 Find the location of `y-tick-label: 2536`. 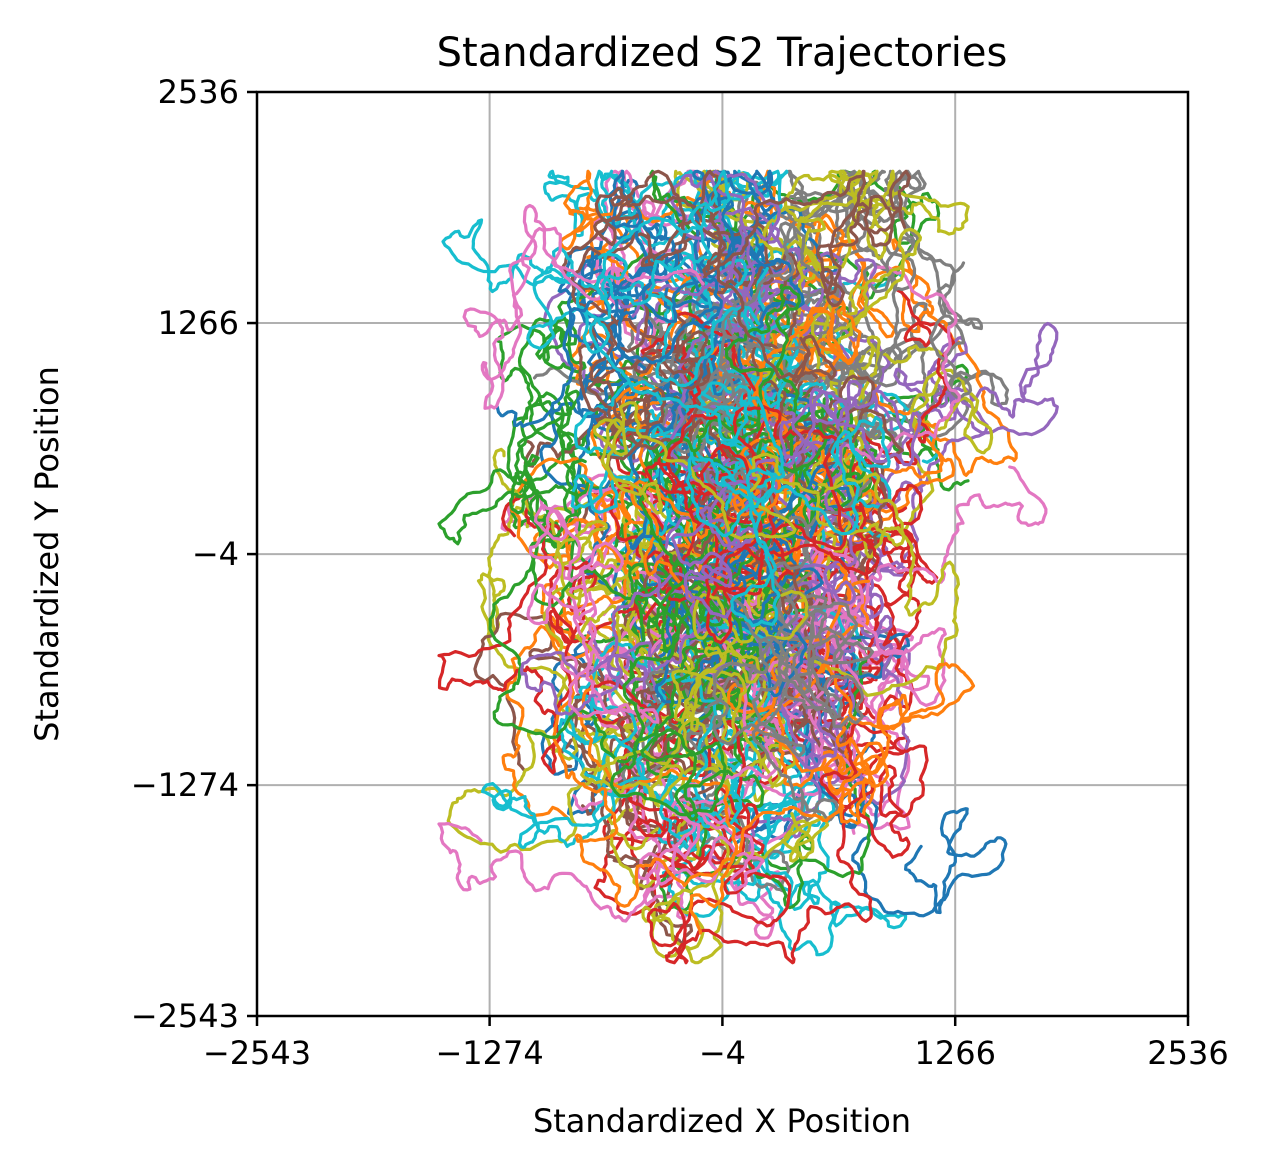

y-tick-label: 2536 is located at coordinates (198, 92).